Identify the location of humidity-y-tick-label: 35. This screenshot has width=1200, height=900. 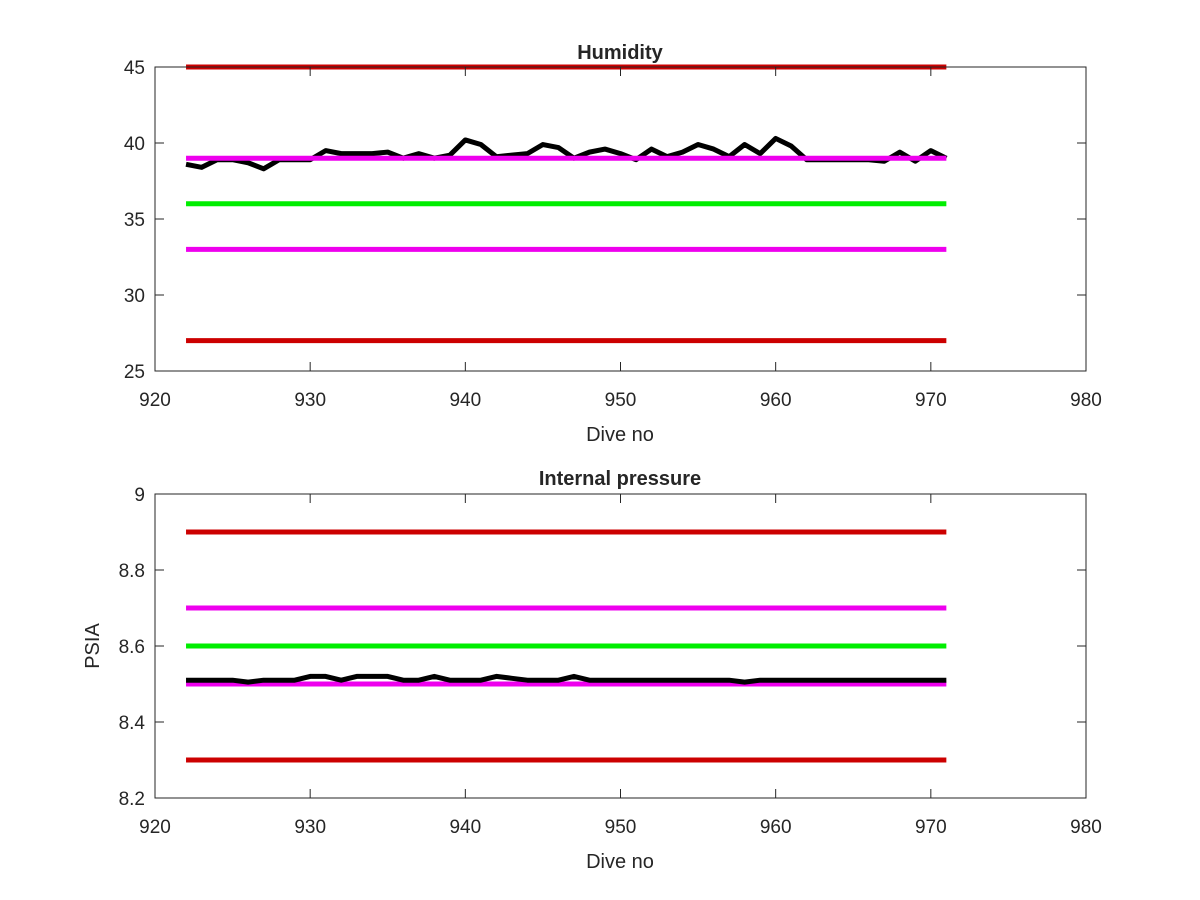
(134, 220).